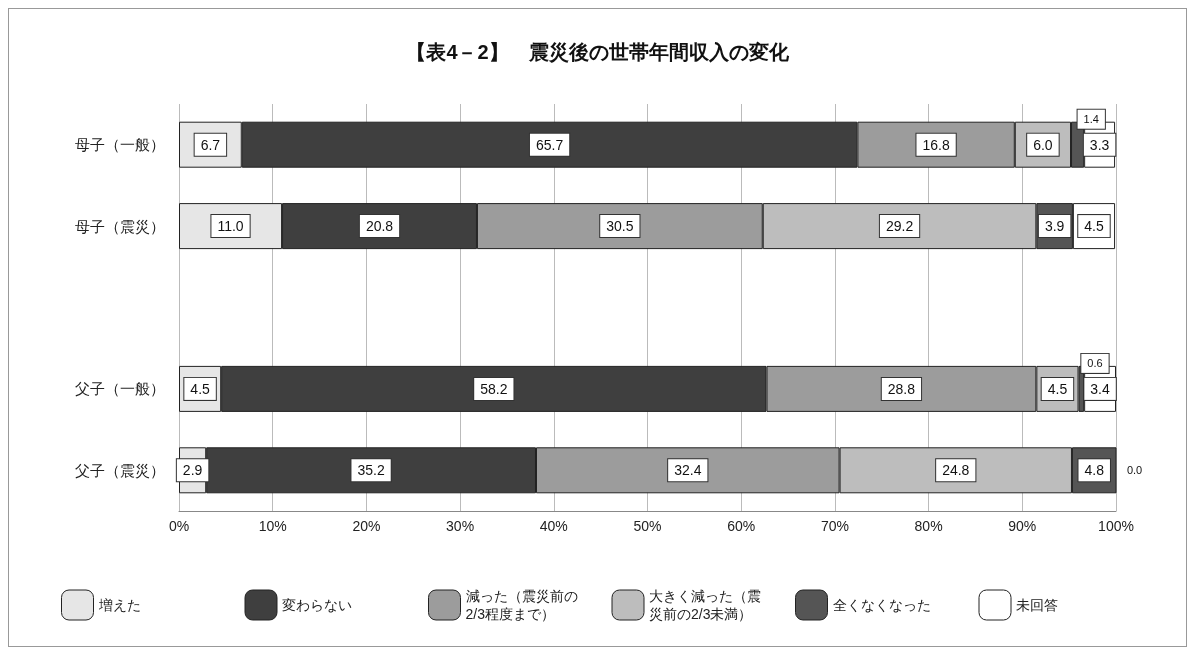 The width and height of the screenshot is (1195, 655). I want to click on x-tick-label: 70%, so click(834, 526).